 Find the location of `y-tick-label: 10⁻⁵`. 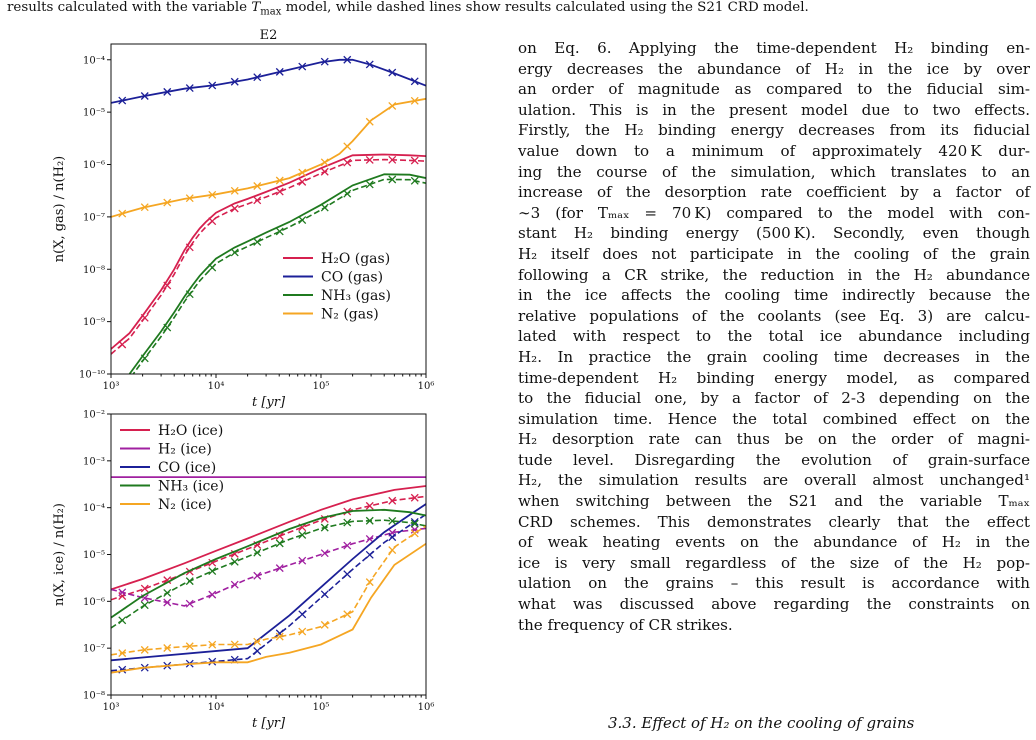

y-tick-label: 10⁻⁵ is located at coordinates (94, 113).